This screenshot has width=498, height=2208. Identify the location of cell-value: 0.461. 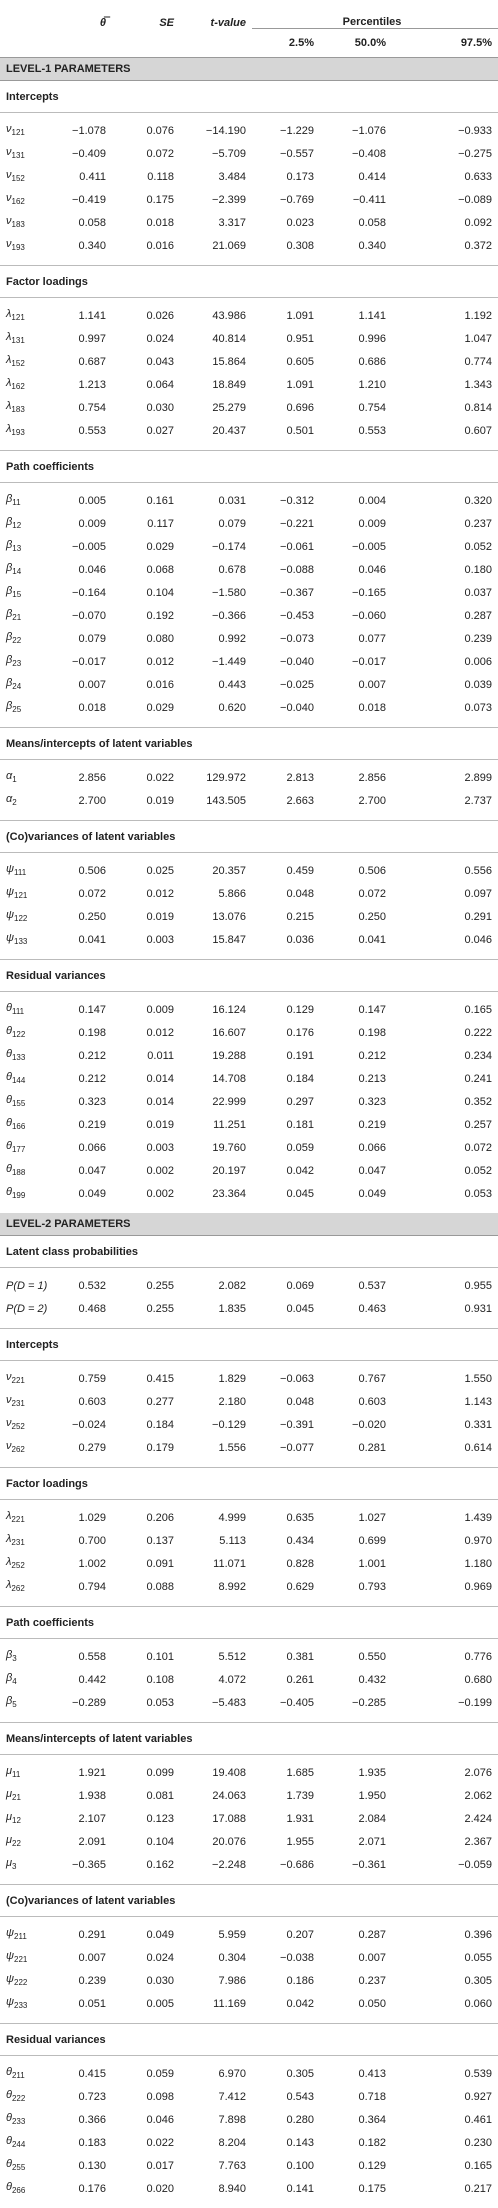
(445, 2119).